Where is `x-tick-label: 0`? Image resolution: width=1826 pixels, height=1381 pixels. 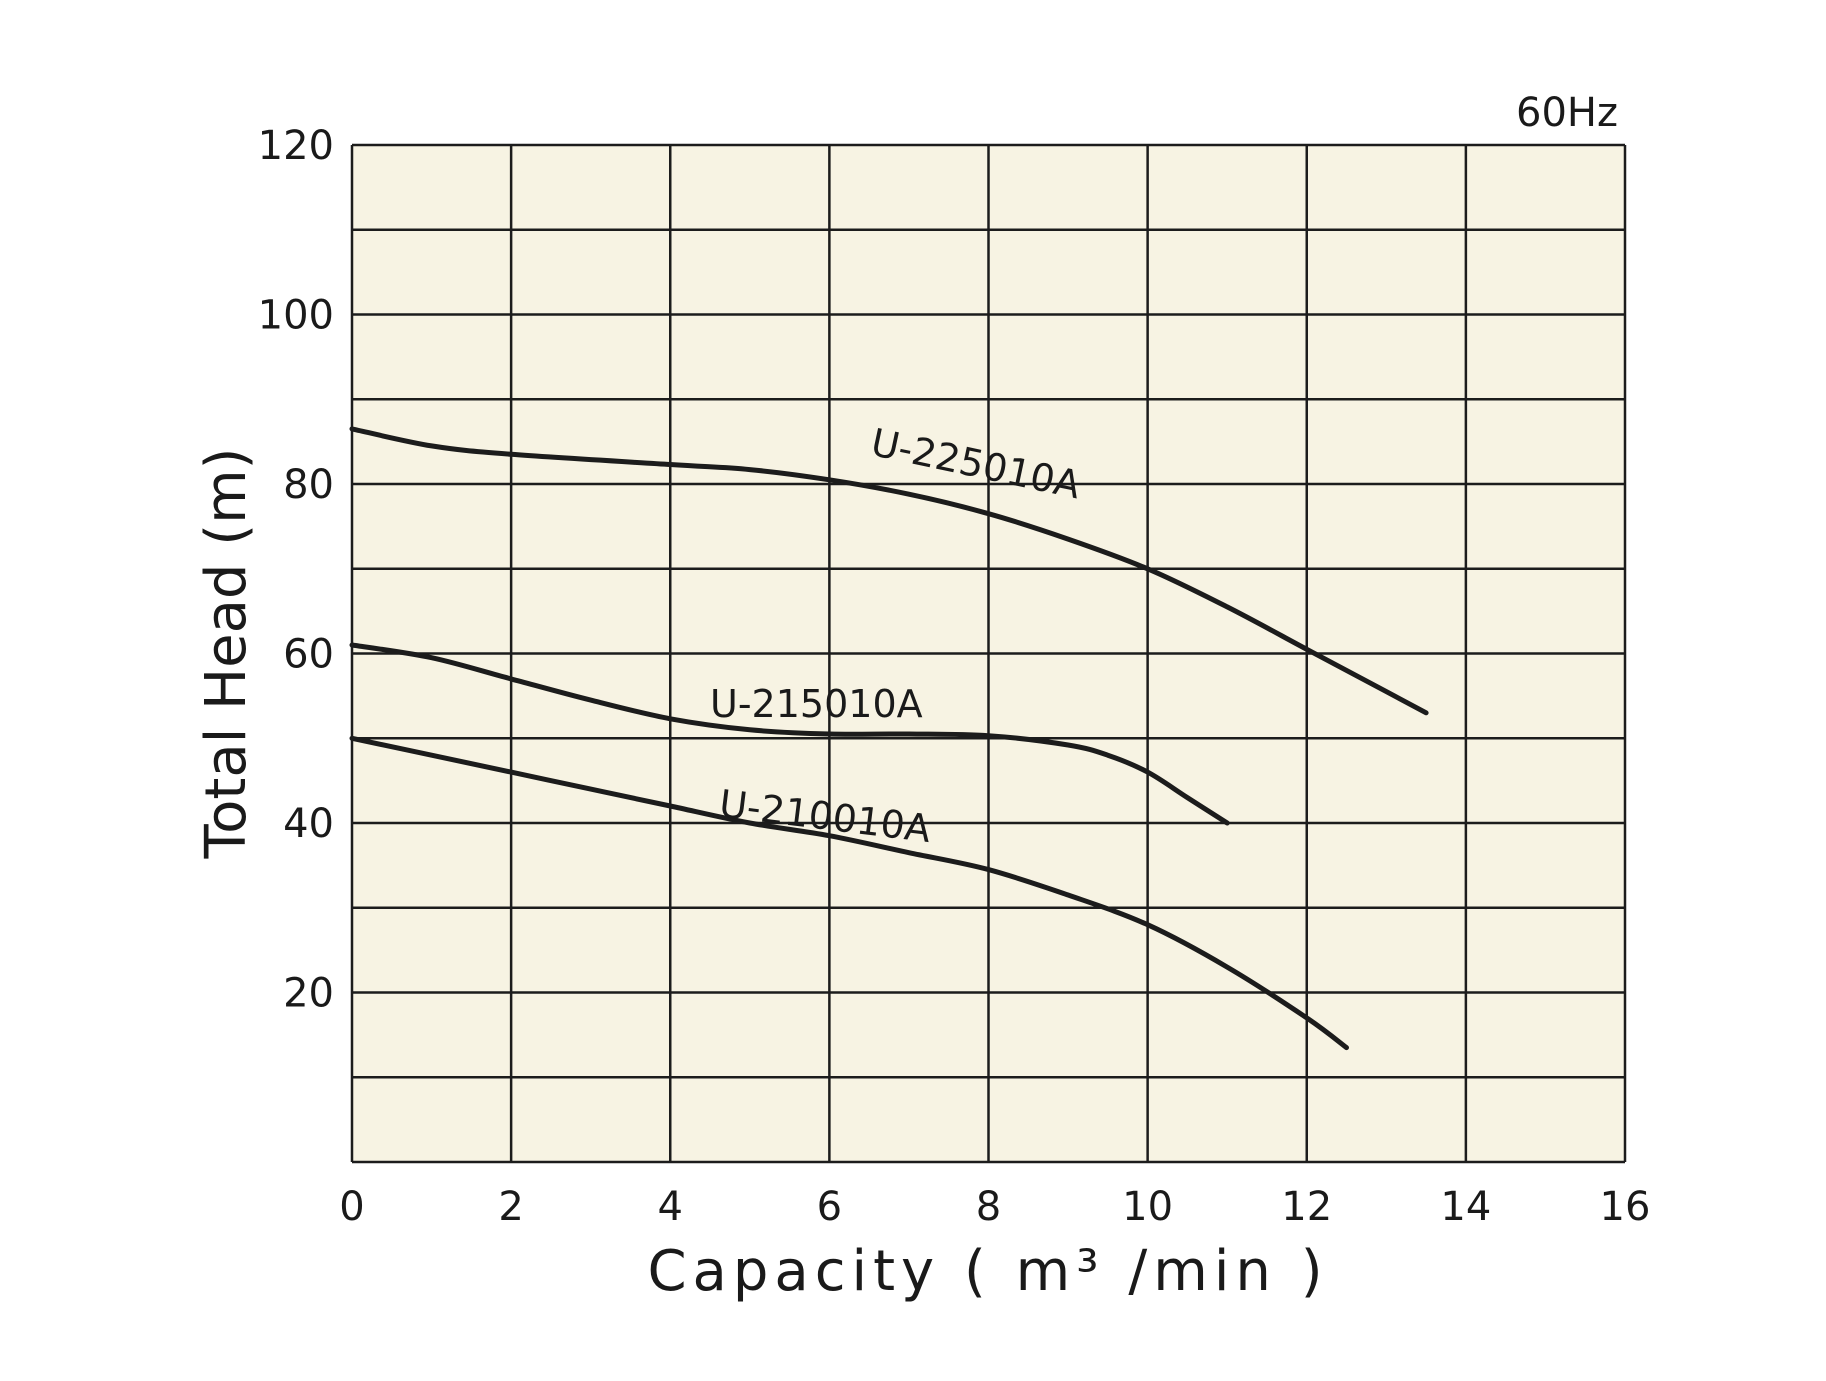 x-tick-label: 0 is located at coordinates (351, 1207).